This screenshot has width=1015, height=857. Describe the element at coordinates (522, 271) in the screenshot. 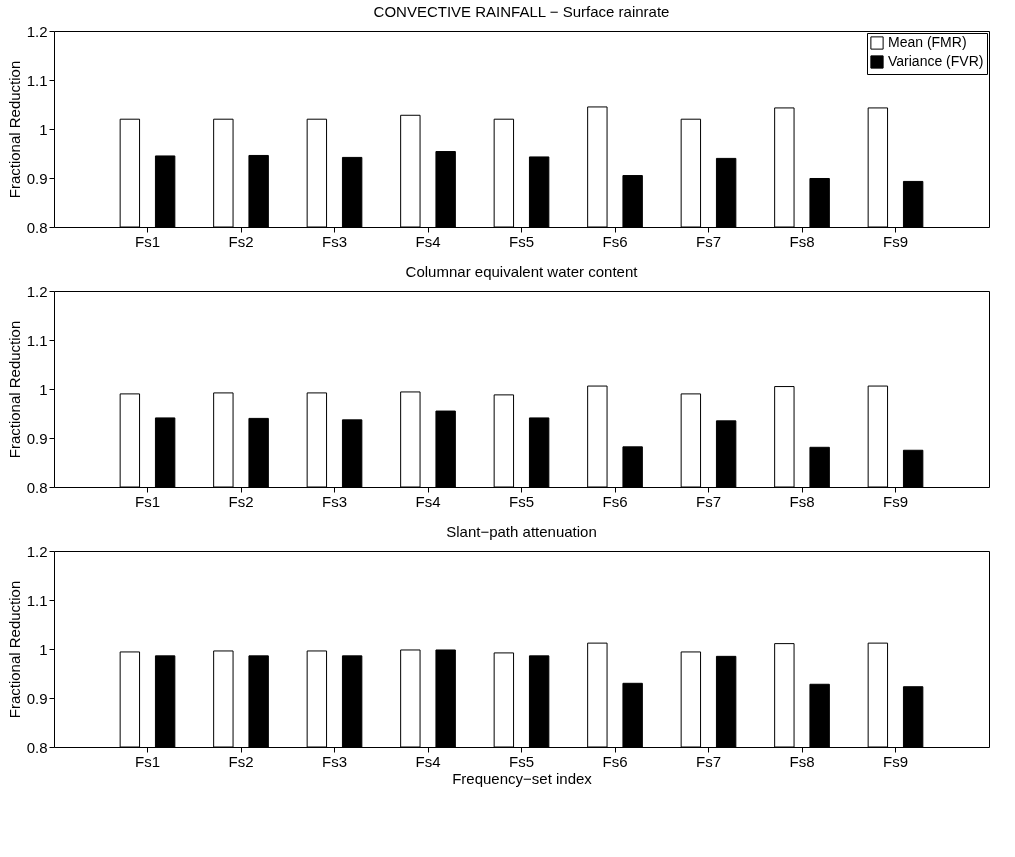

I see `chart-title: Columnar equivalent water content` at that location.